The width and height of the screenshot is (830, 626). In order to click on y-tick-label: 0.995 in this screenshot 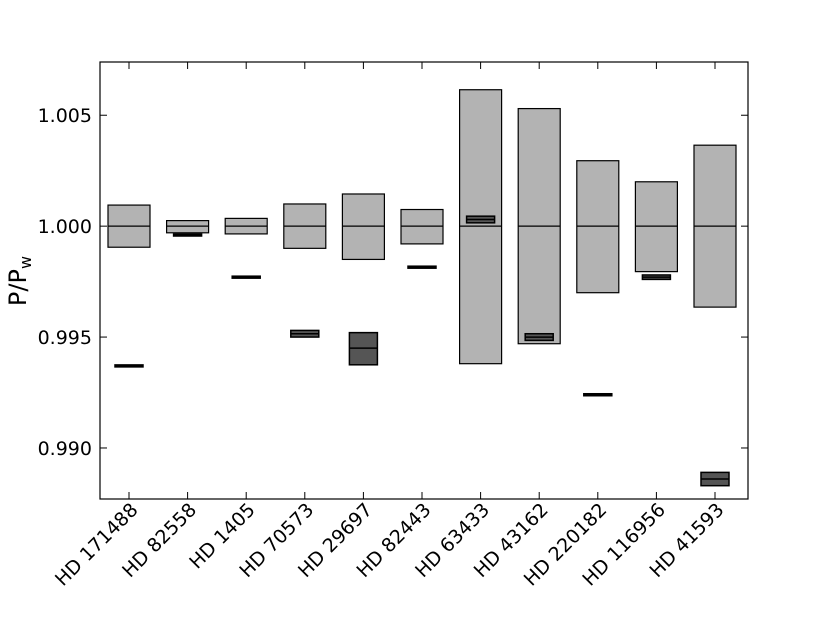, I will do `click(65, 338)`.